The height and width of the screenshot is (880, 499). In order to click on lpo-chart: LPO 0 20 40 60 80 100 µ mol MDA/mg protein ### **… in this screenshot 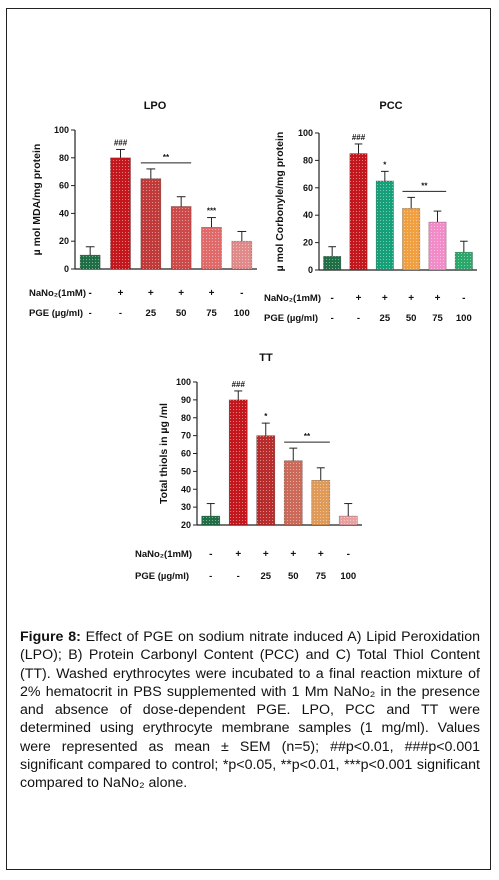, I will do `click(143, 209)`.